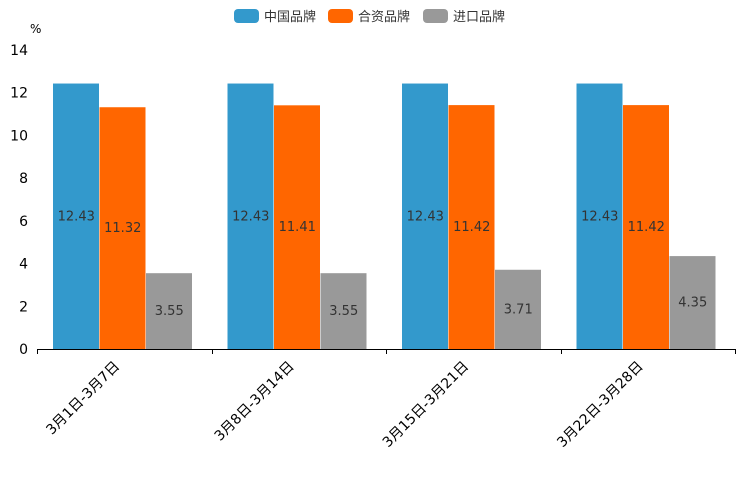 Image resolution: width=744 pixels, height=496 pixels. What do you see at coordinates (426, 405) in the screenshot?
I see `x-category-label-2: 3月15日-3月21日` at bounding box center [426, 405].